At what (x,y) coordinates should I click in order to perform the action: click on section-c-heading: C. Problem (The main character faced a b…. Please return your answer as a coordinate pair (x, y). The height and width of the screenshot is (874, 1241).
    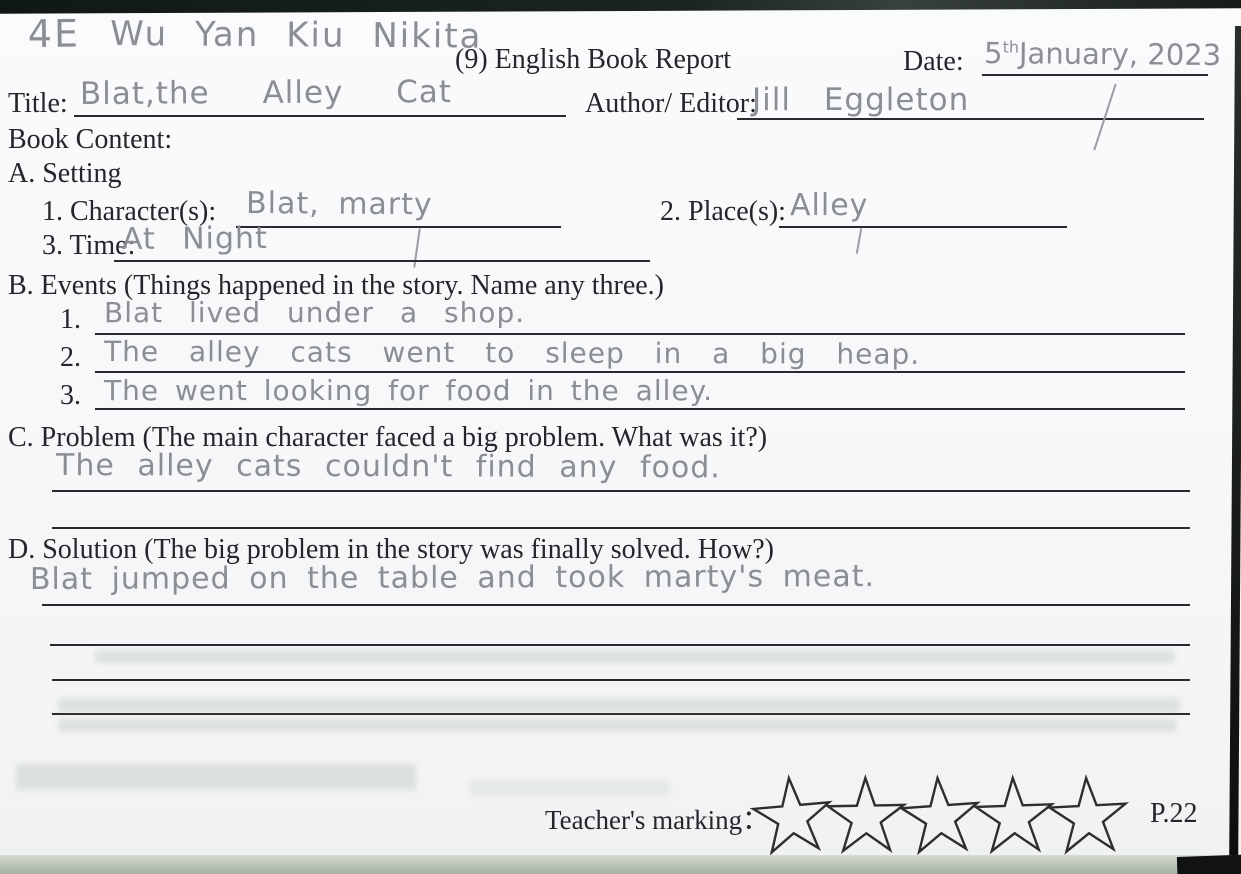
    Looking at the image, I should click on (388, 437).